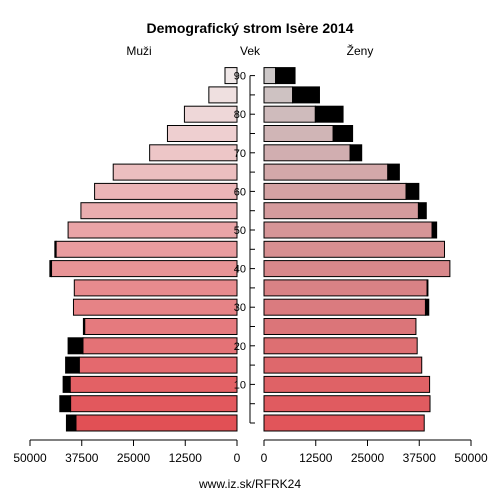 The height and width of the screenshot is (500, 500). I want to click on age-tick-label: 80, so click(240, 115).